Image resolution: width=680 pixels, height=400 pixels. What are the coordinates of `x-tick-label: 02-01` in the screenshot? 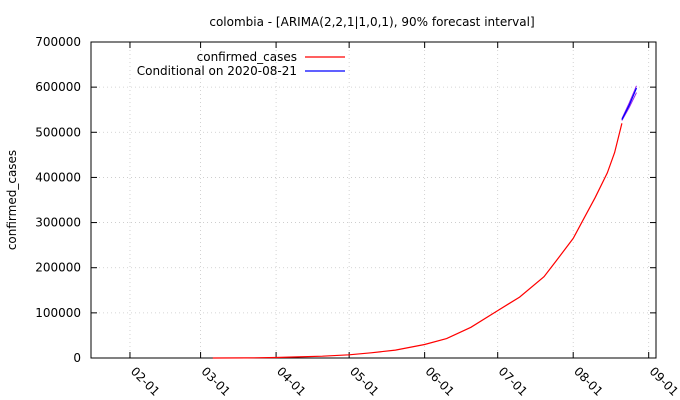 It's located at (145, 381).